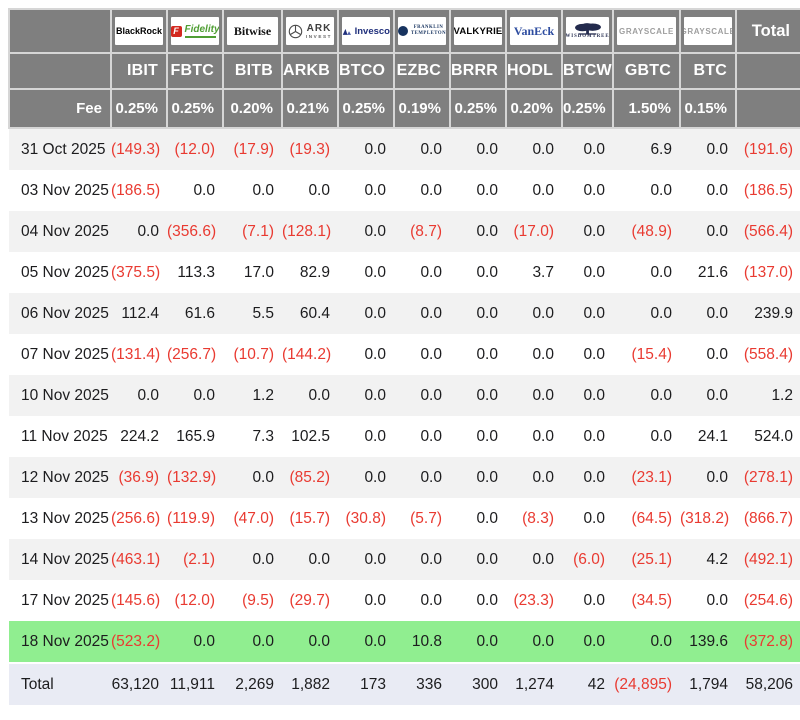 Image resolution: width=800 pixels, height=720 pixels. What do you see at coordinates (310, 231) in the screenshot?
I see `value-cell: (128.1)` at bounding box center [310, 231].